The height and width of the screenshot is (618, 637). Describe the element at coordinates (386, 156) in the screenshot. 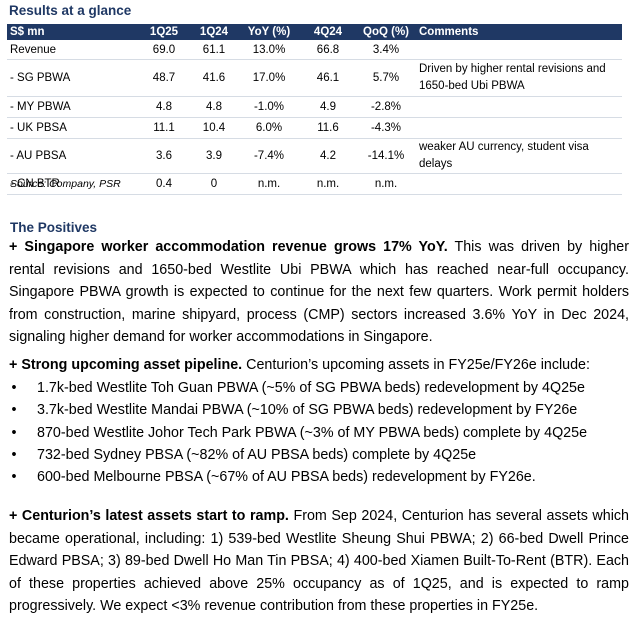

I see `cell-qoq: -14.1%` at that location.